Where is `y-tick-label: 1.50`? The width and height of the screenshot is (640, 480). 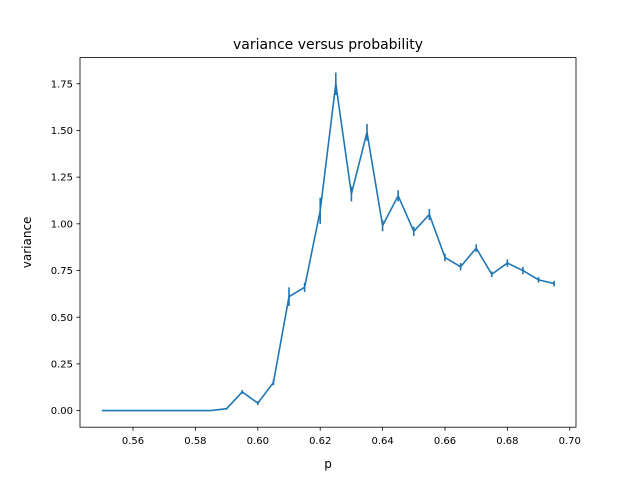 y-tick-label: 1.50 is located at coordinates (62, 131).